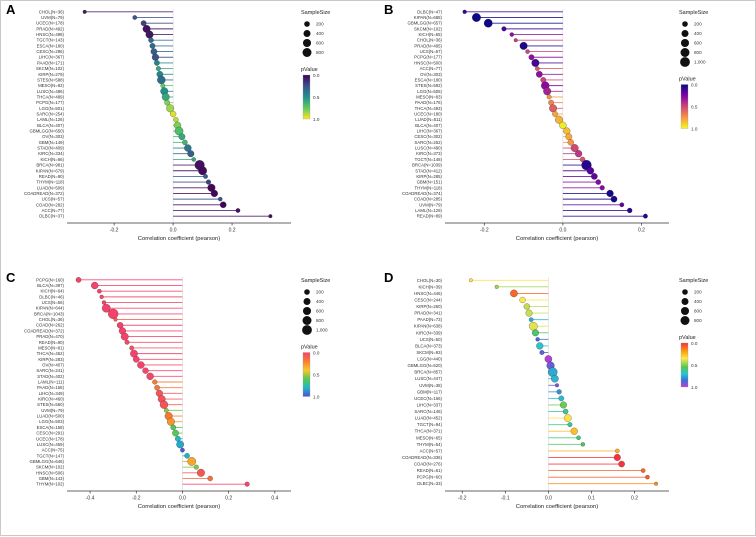 The height and width of the screenshot is (537, 756). I want to click on row-label: LUSC(N=486), so click(51, 91).